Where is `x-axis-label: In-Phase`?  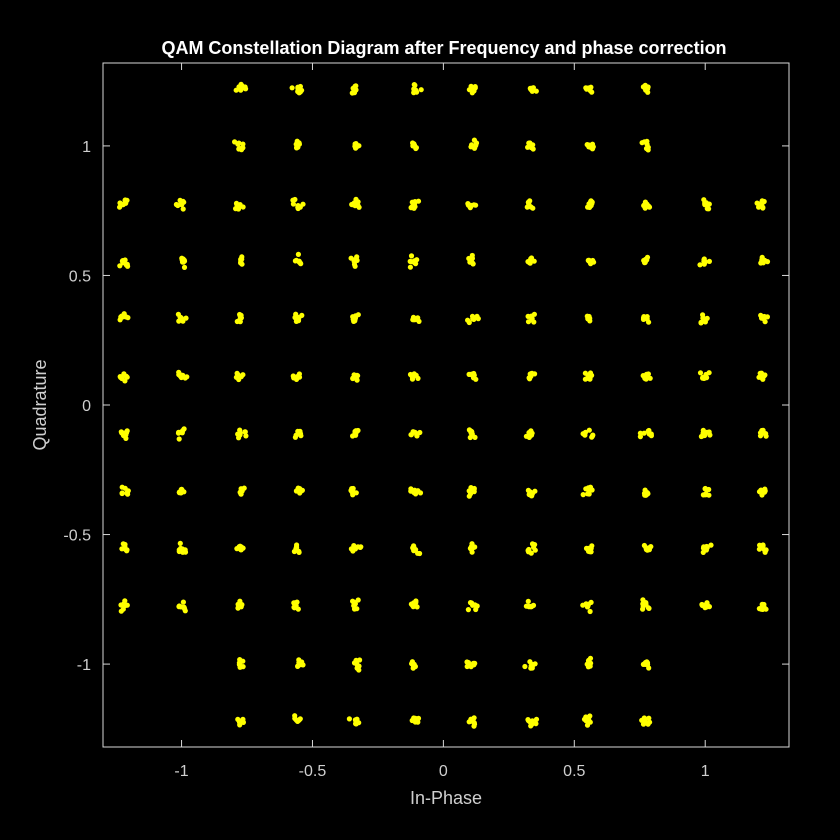 x-axis-label: In-Phase is located at coordinates (446, 798).